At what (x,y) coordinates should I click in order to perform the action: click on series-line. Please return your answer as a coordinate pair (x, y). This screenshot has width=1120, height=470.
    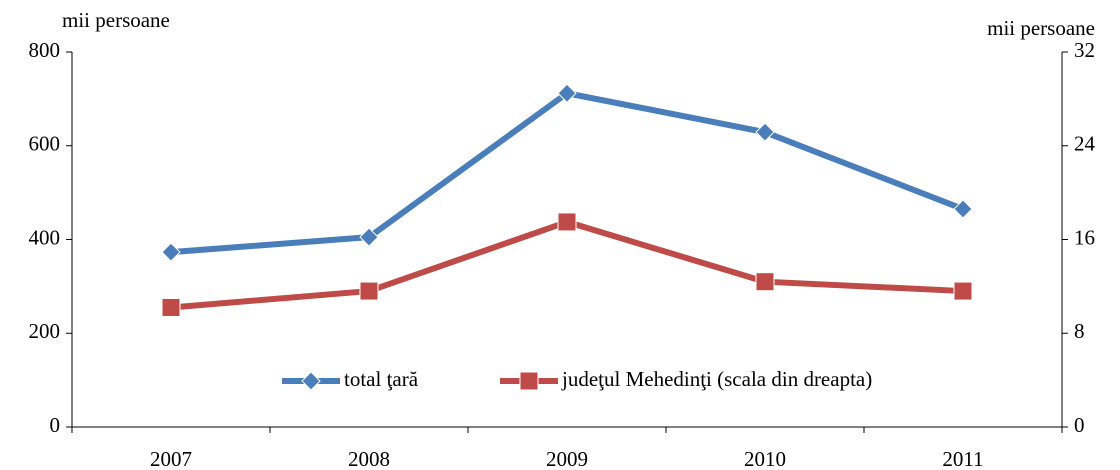
    Looking at the image, I should click on (567, 264).